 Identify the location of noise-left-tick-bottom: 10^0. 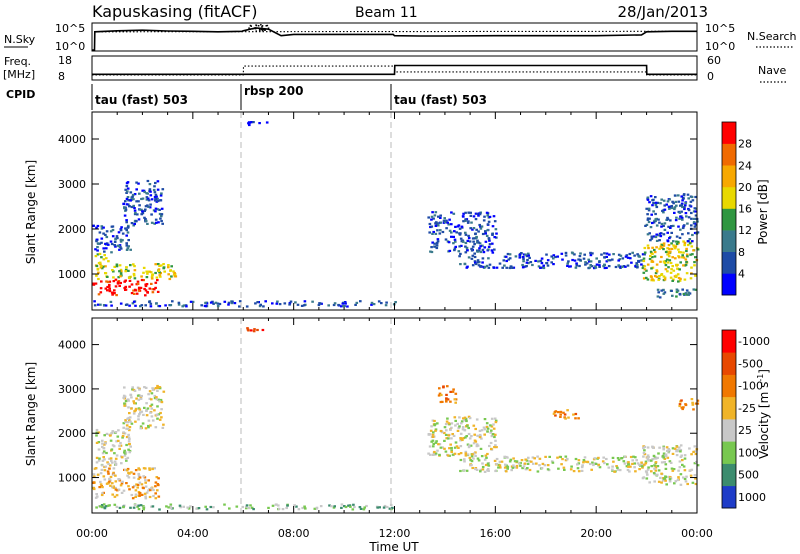
(70, 46).